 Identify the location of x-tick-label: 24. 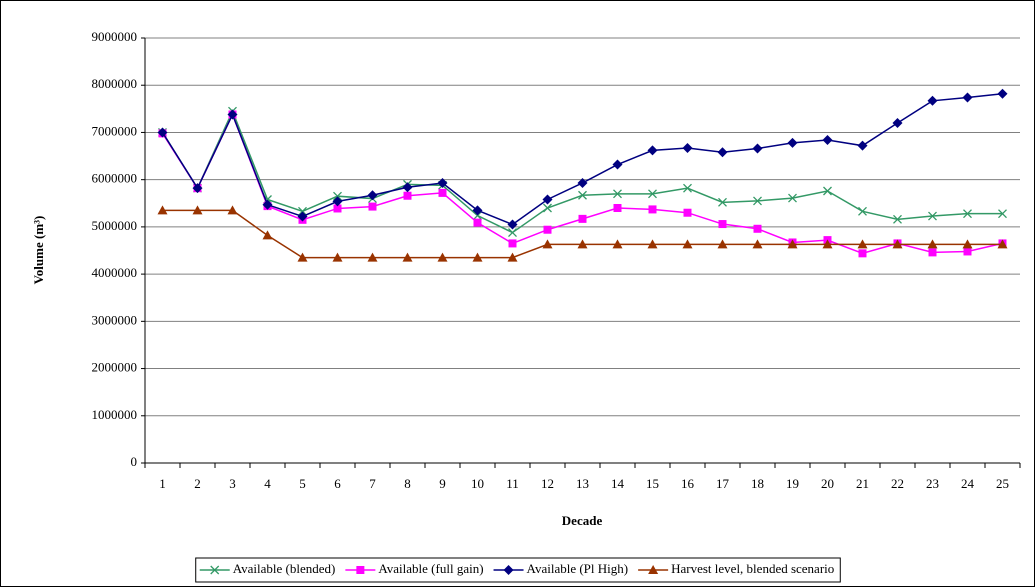
(968, 483).